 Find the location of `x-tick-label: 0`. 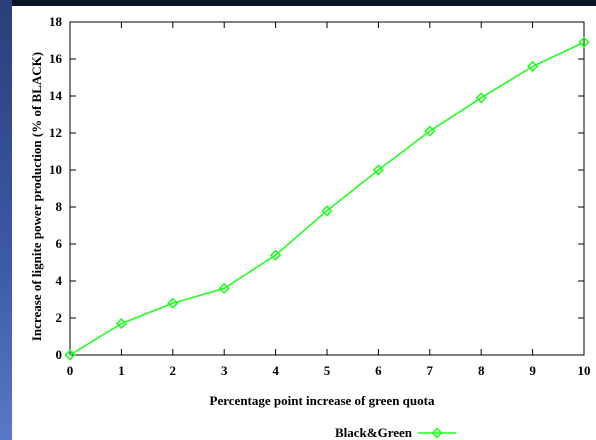

x-tick-label: 0 is located at coordinates (70, 370).